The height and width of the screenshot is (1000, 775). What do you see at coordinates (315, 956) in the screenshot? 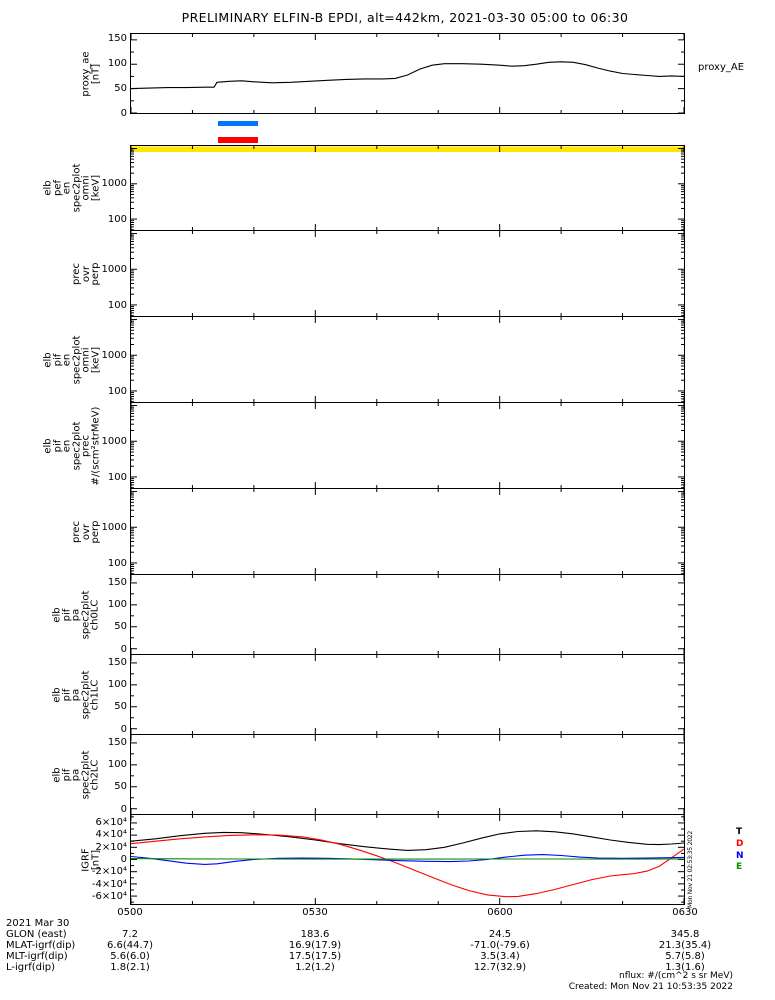
I see `bottom-row-value: 17.5(17.5)` at bounding box center [315, 956].